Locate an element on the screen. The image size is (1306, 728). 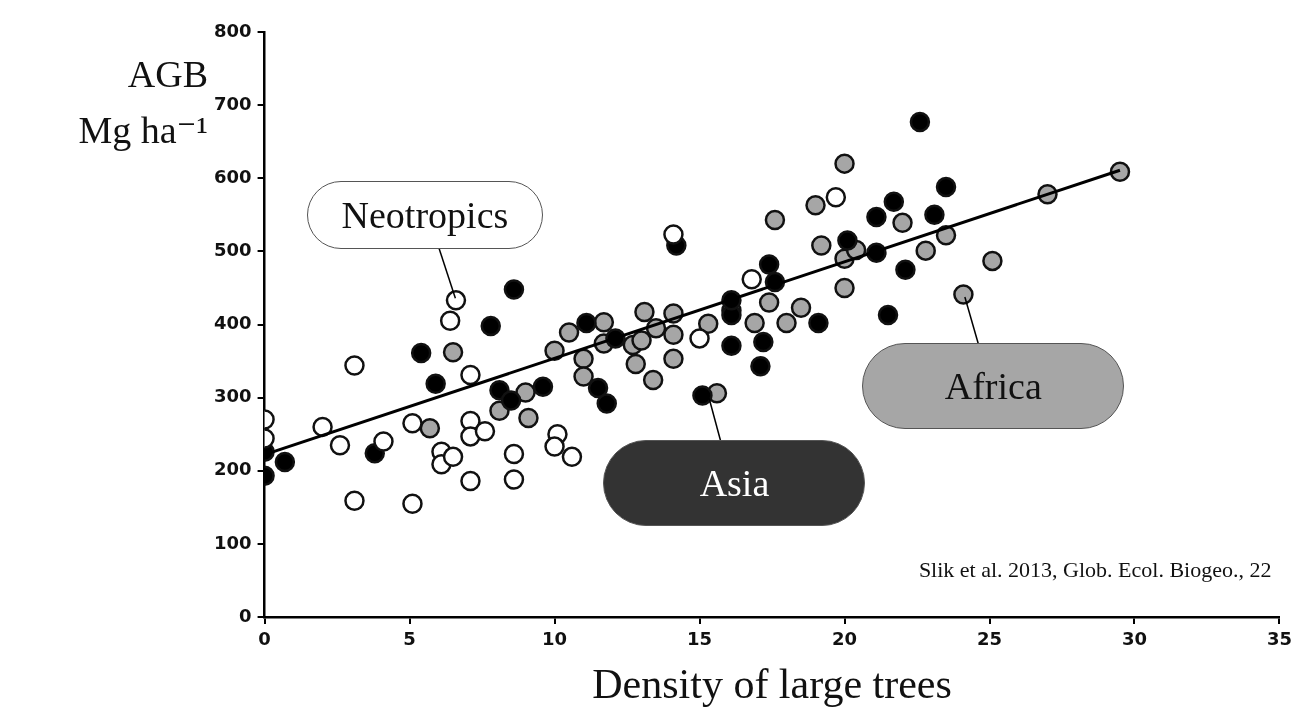
y-tick-label: 700 is located at coordinates (233, 103).